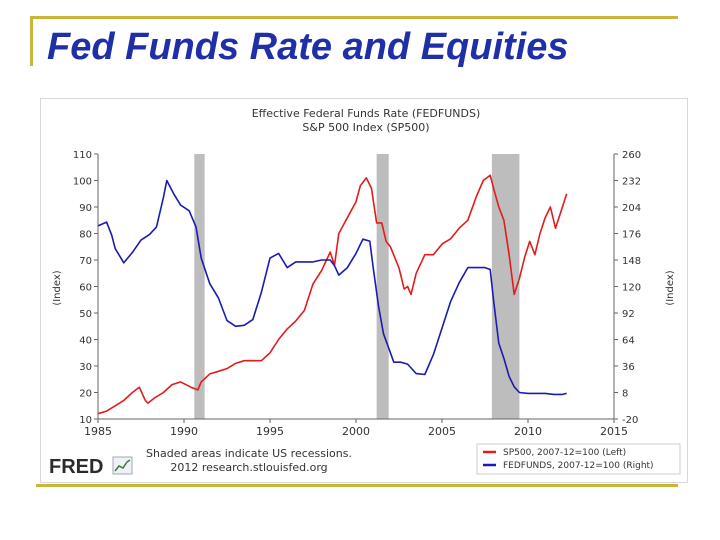 Image resolution: width=720 pixels, height=540 pixels. What do you see at coordinates (248, 467) in the screenshot?
I see `source-note: 2012 research.stlouisfed.org` at bounding box center [248, 467].